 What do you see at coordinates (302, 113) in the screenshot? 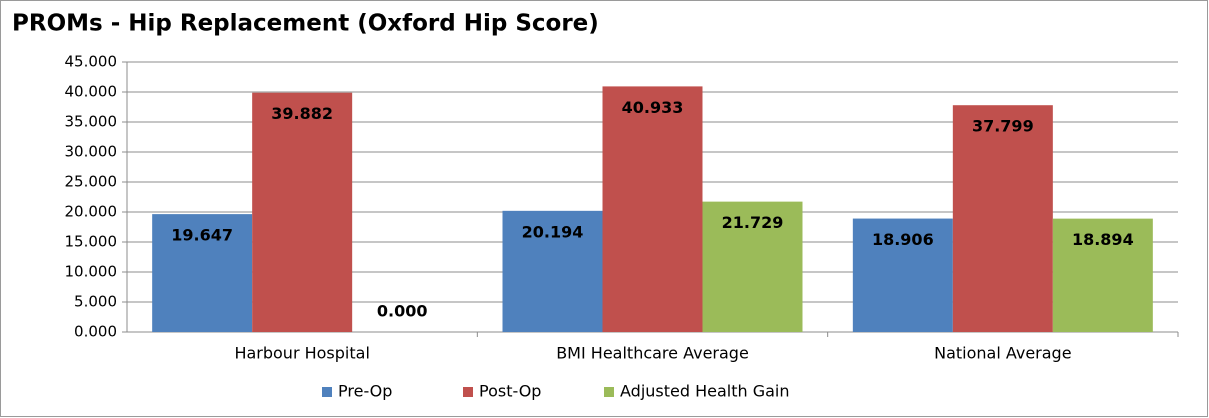
I see `value-label: 39.882` at bounding box center [302, 113].